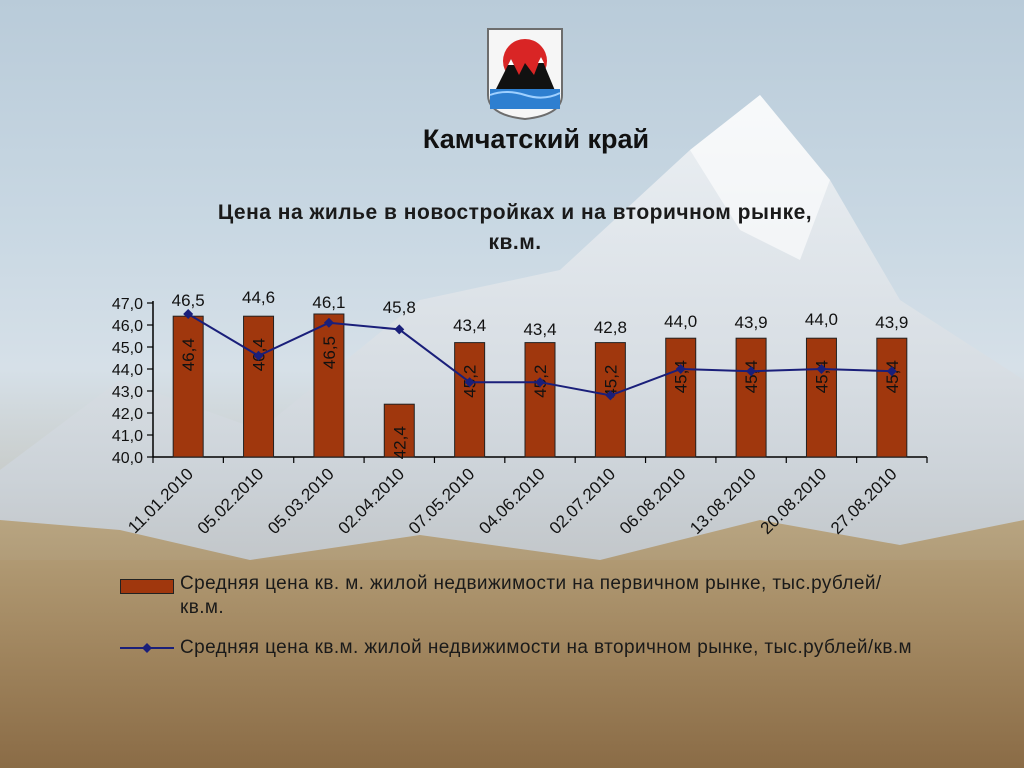 The width and height of the screenshot is (1024, 768). I want to click on x-category-label: 27.08.2010, so click(864, 501).